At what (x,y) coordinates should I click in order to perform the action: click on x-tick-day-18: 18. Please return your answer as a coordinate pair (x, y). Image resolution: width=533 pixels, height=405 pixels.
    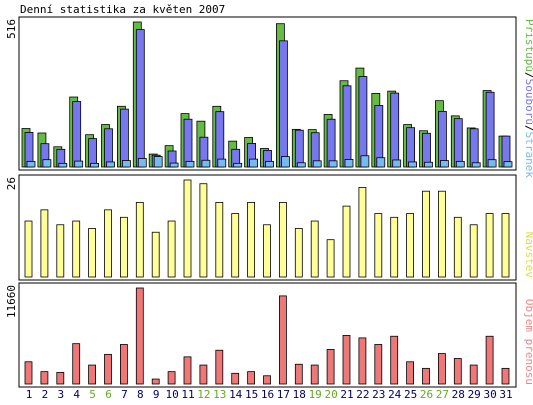
    Looking at the image, I should click on (299, 394).